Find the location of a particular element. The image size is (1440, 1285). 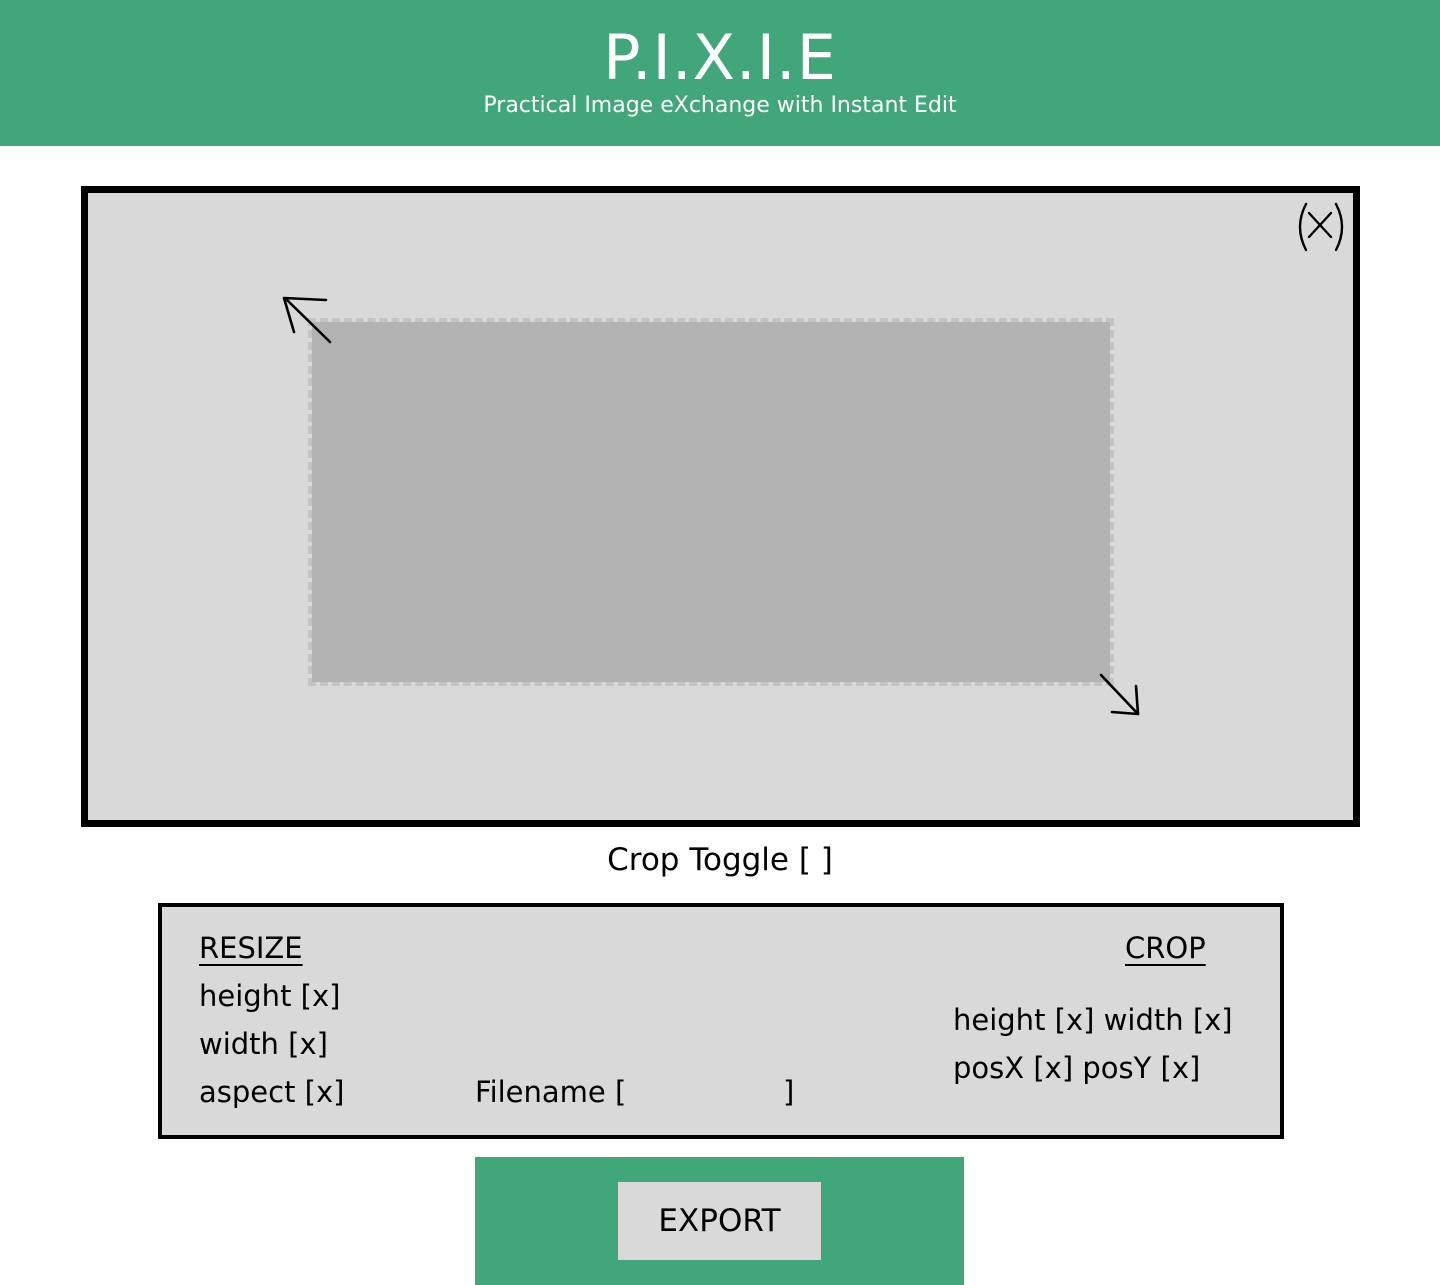

filename-field: Filename [ ] is located at coordinates (635, 1092).